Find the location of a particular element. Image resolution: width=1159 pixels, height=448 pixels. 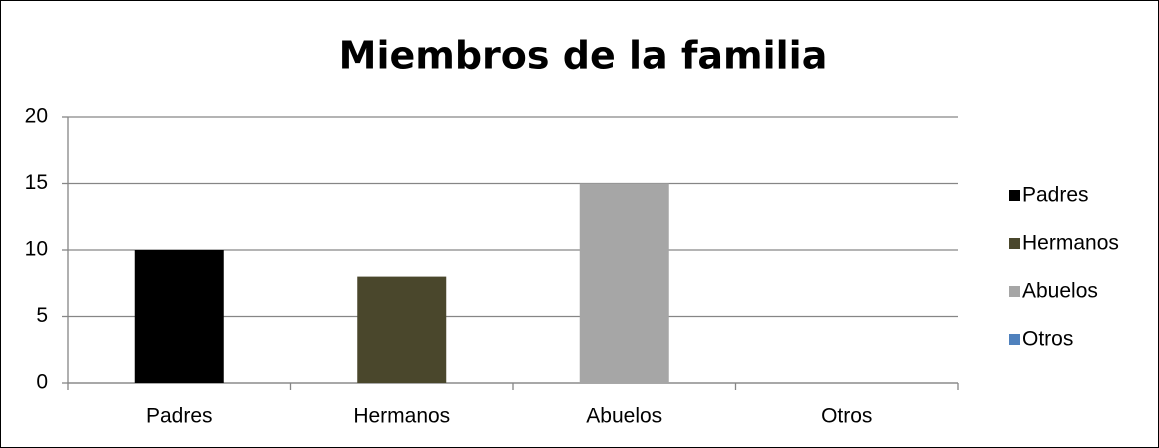

x-tick-label: Abuelos is located at coordinates (624, 416).